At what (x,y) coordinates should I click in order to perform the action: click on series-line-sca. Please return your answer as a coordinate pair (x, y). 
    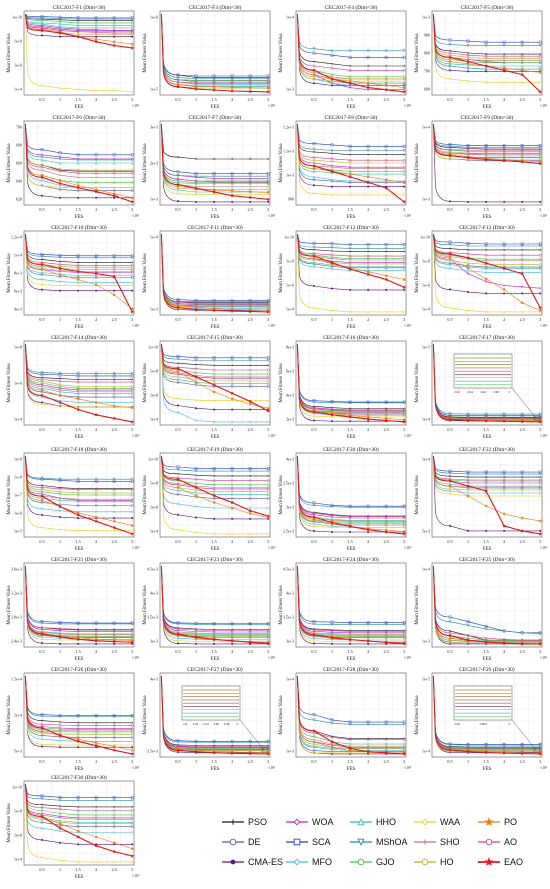
    Looking at the image, I should click on (215, 45).